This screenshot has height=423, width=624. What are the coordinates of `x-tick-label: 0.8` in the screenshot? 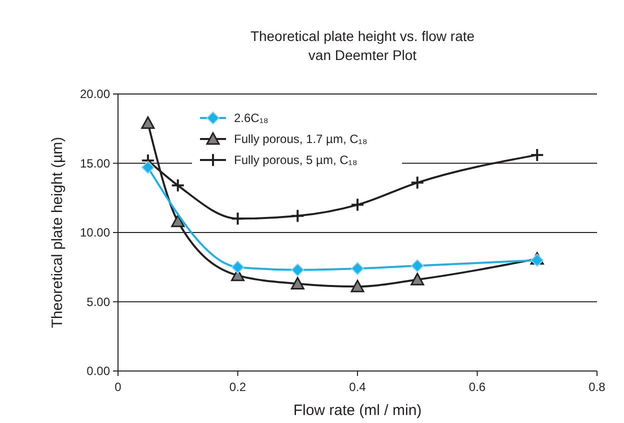 It's located at (597, 387).